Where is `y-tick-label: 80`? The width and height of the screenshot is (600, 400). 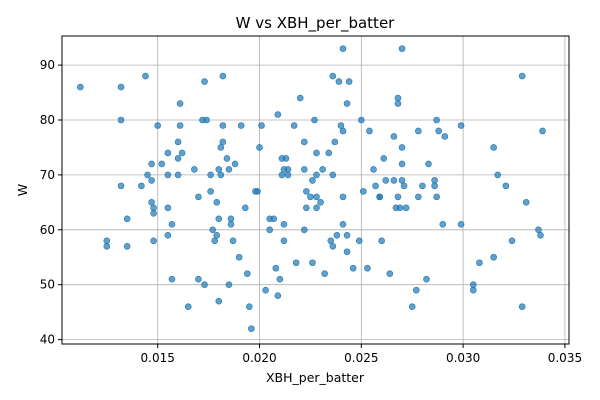
y-tick-label: 80 is located at coordinates (47, 120).